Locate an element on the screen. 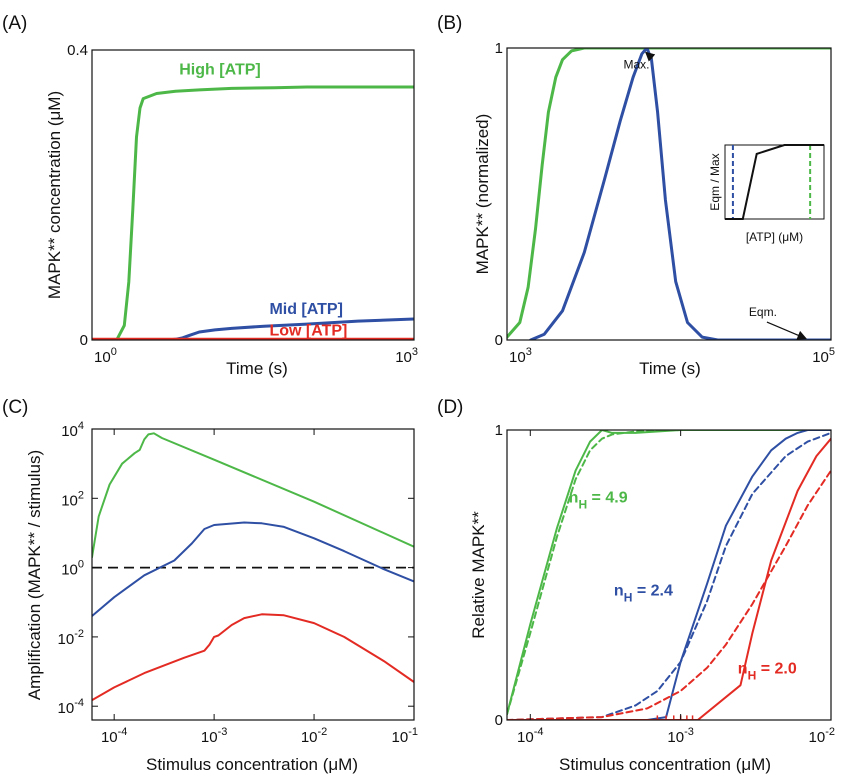  x-tick-label: 10⁵ is located at coordinates (823, 356).